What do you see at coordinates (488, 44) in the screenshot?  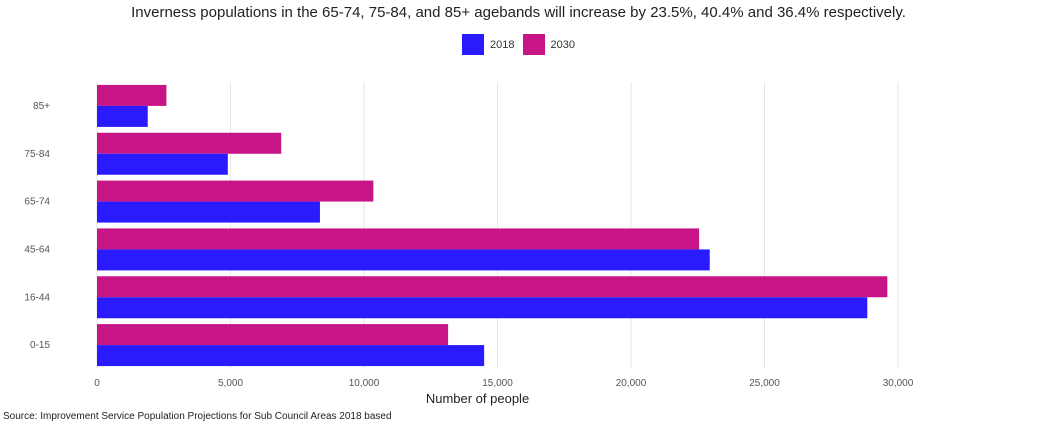 I see `legend-item-2018: 2018` at bounding box center [488, 44].